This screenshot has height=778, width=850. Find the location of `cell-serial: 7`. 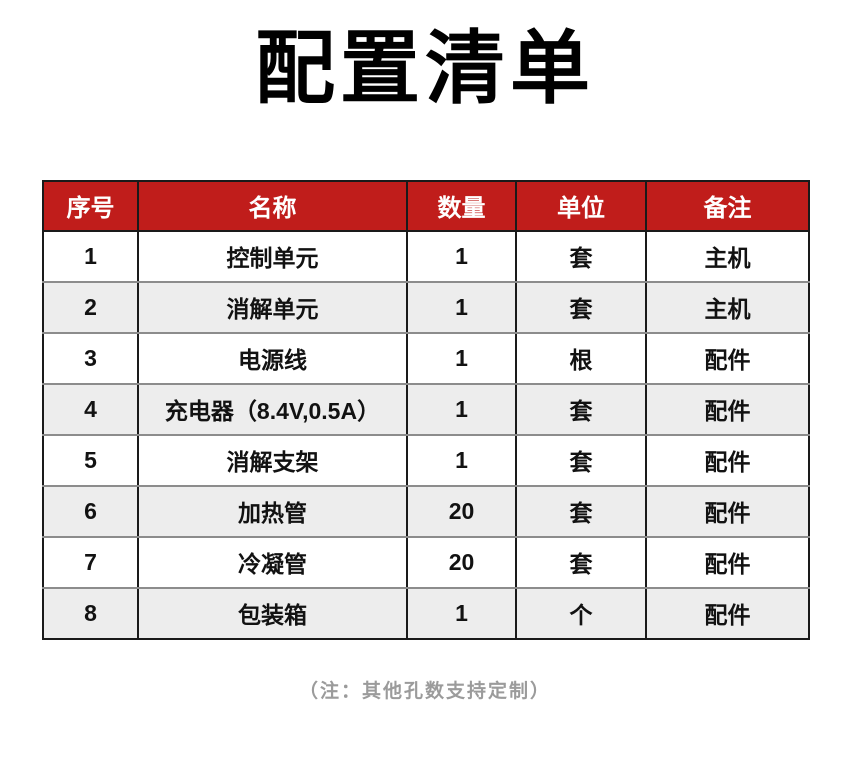

cell-serial: 7 is located at coordinates (90, 562).